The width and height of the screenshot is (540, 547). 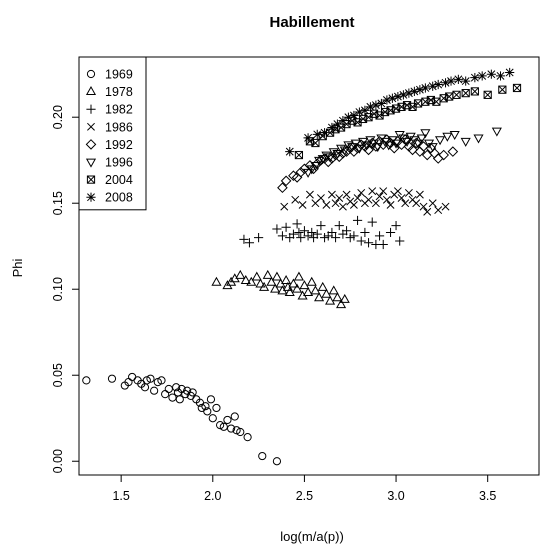 What do you see at coordinates (212, 496) in the screenshot?
I see `x-tick-label: 2.0` at bounding box center [212, 496].